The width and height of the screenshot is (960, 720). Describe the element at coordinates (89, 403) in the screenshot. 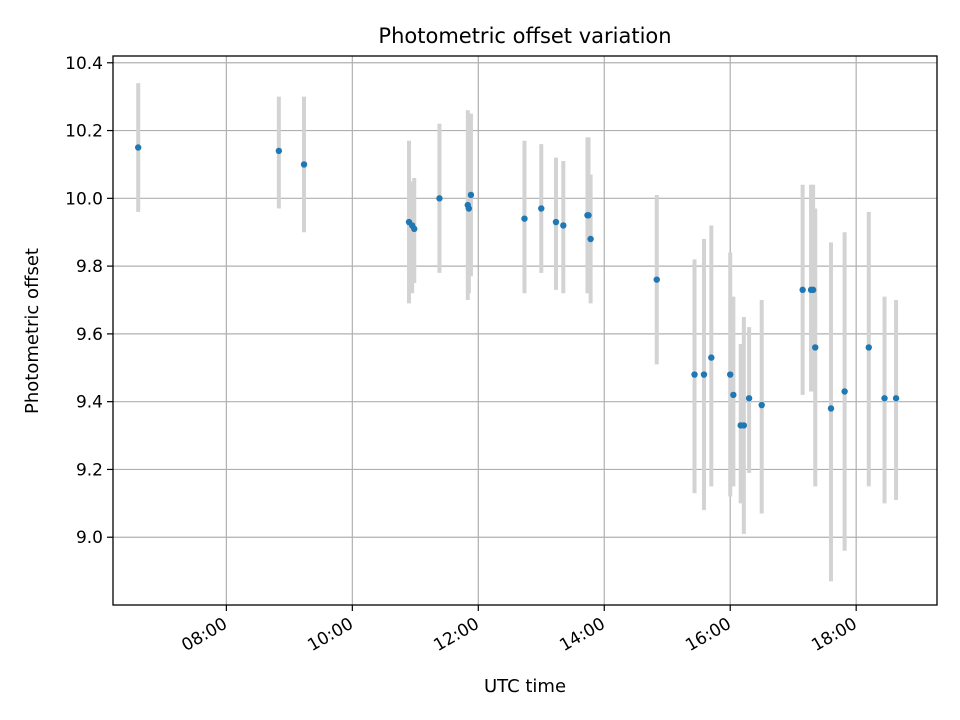

I see `y-tick-label: 9.4` at that location.